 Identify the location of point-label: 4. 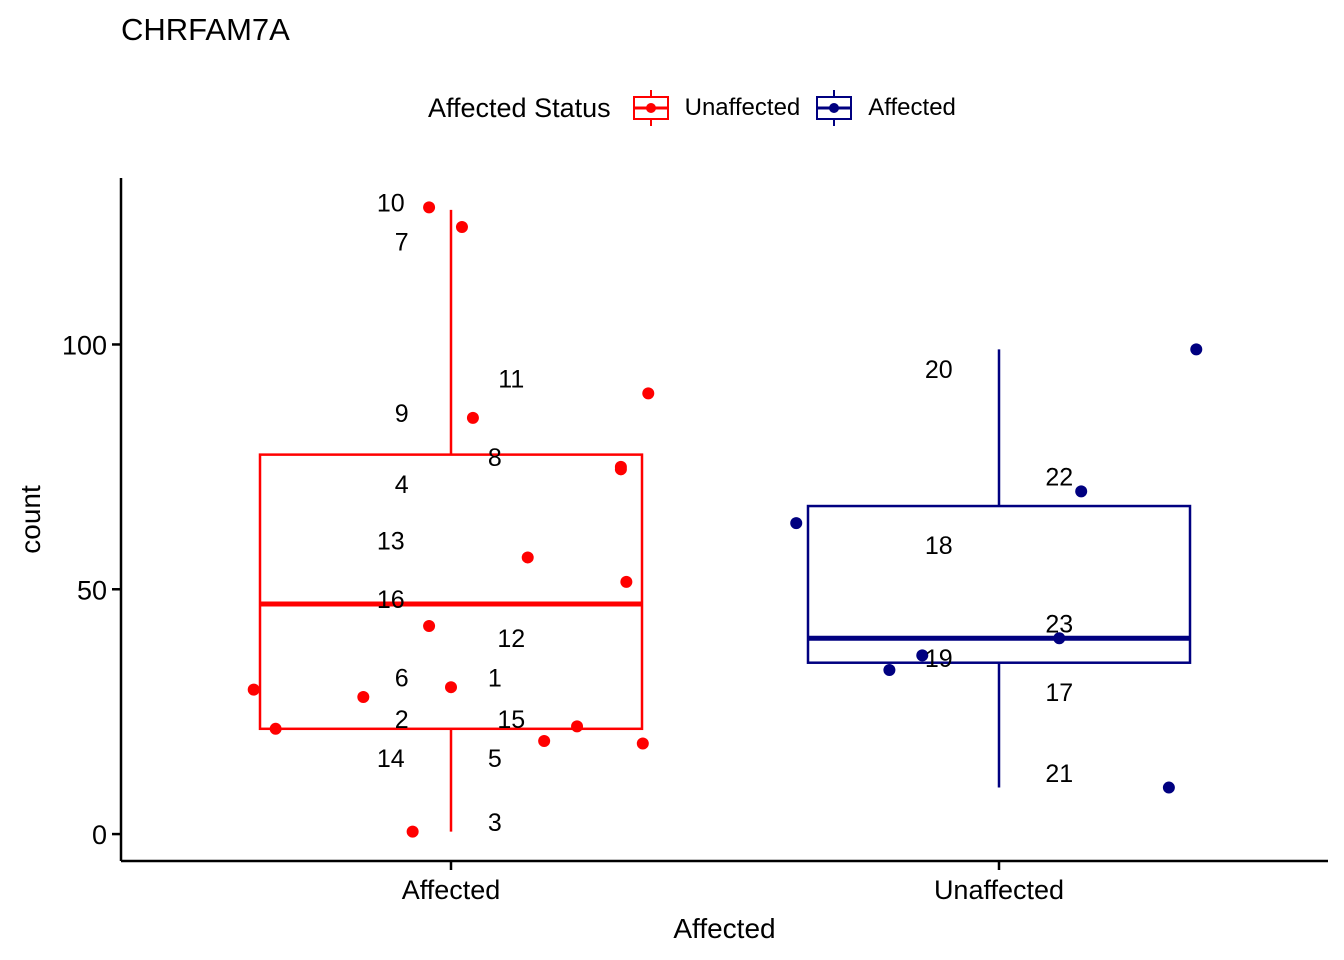
(402, 485).